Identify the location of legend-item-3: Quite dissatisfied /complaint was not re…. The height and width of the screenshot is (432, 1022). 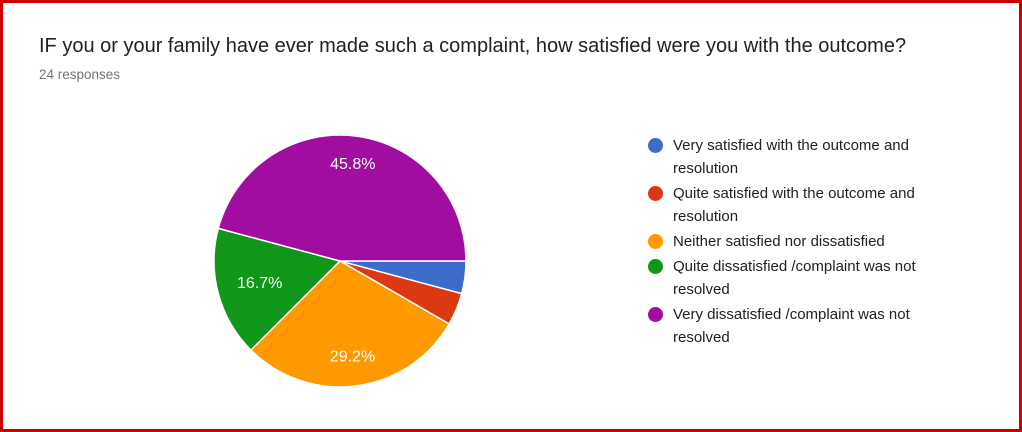
(808, 278).